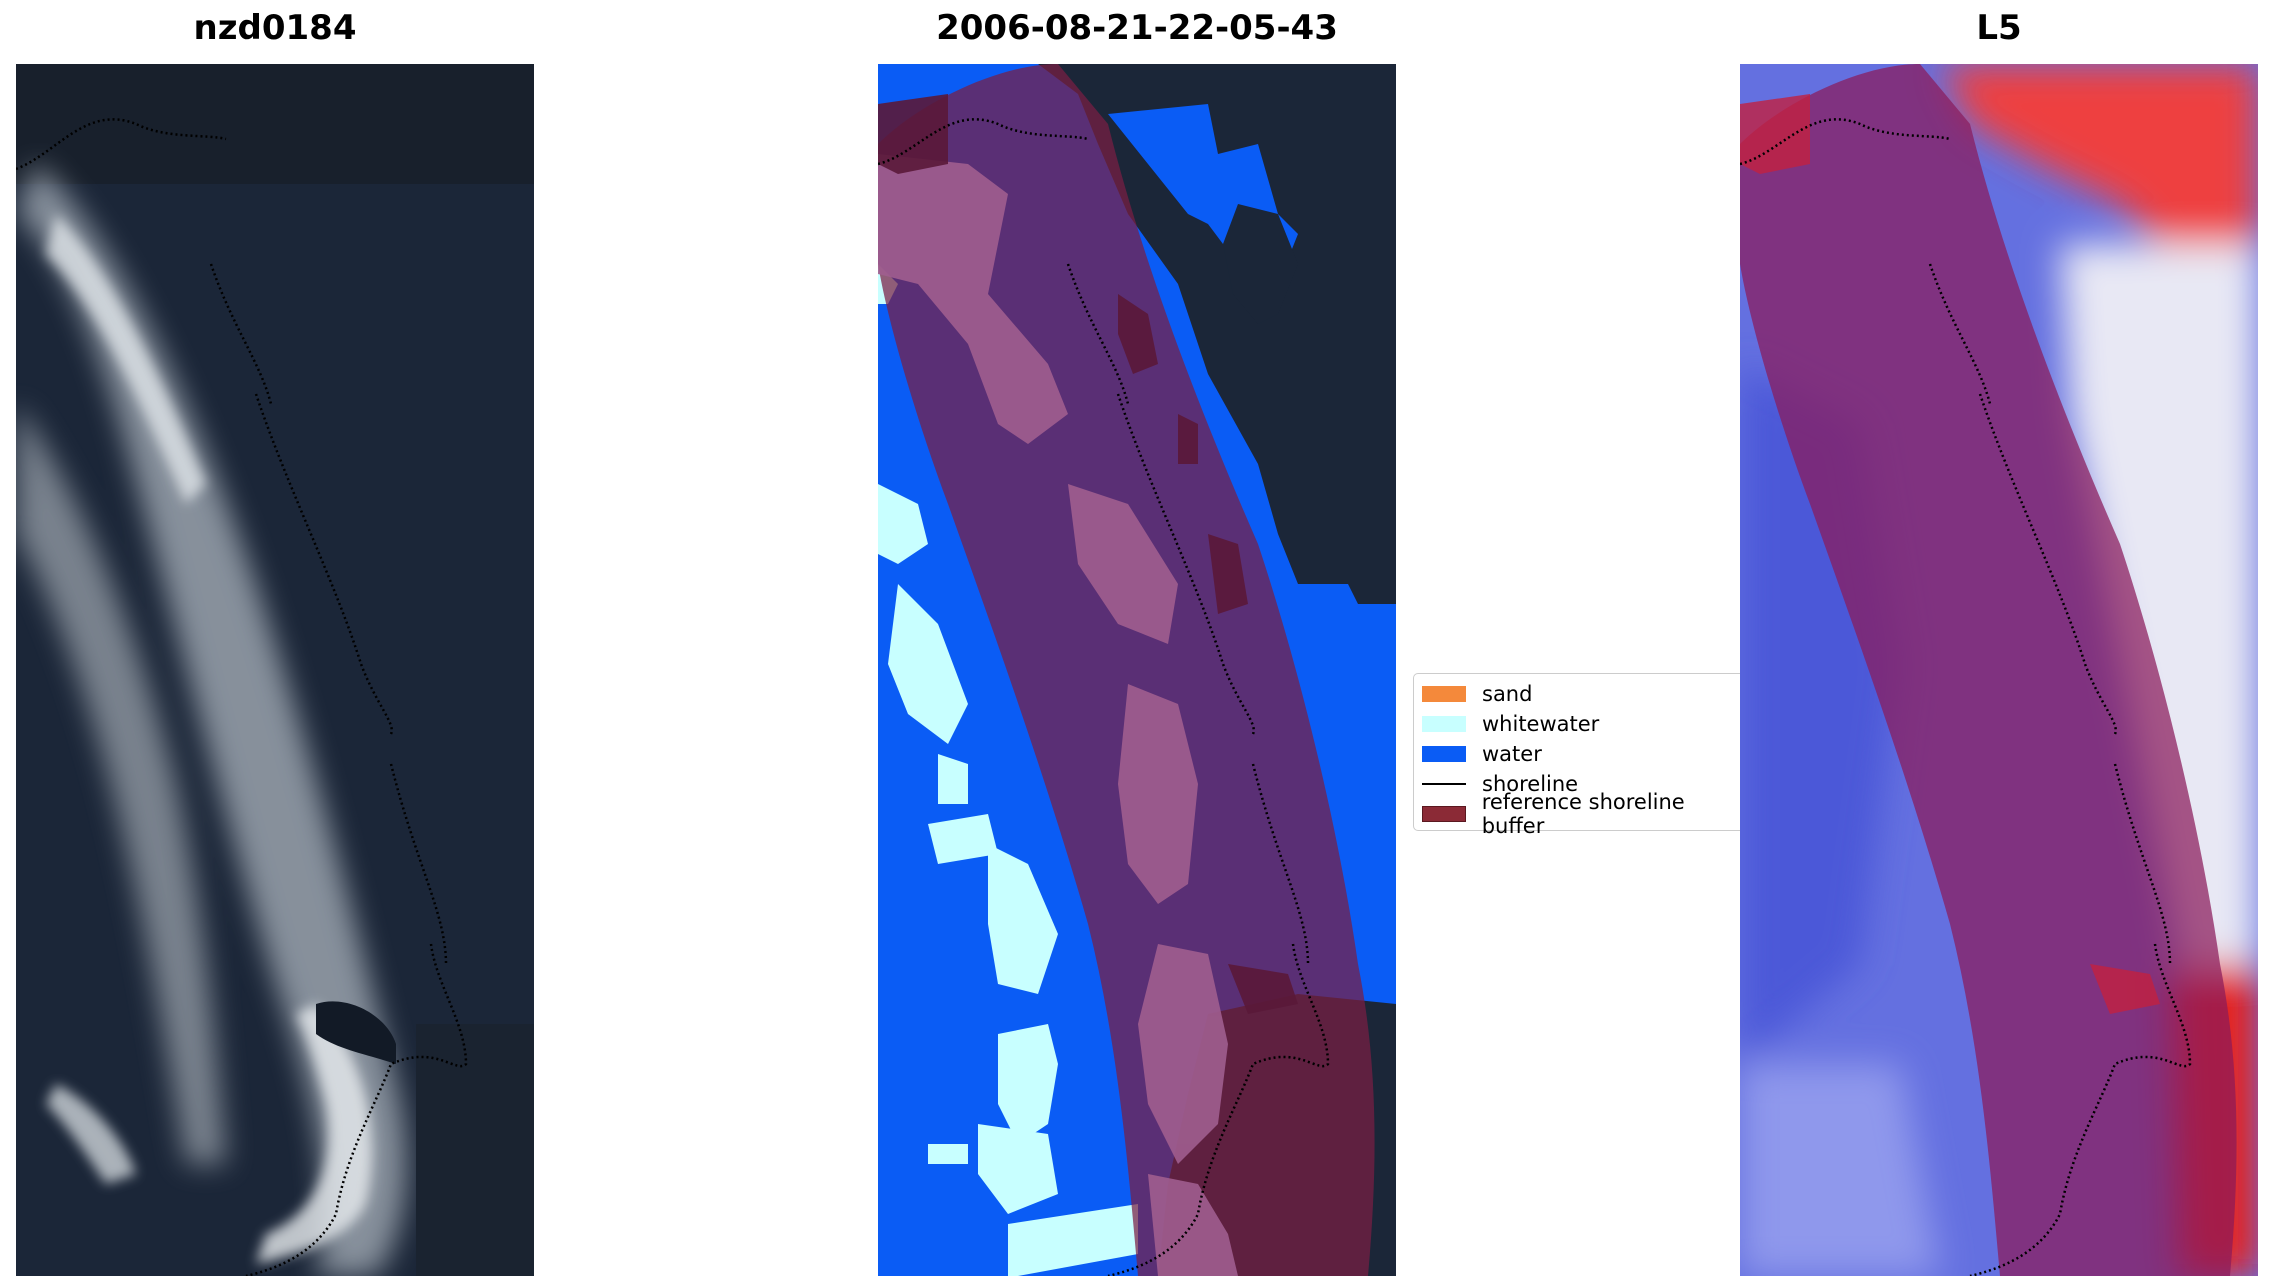  Describe the element at coordinates (1512, 754) in the screenshot. I see `legend-label-water: water` at that location.